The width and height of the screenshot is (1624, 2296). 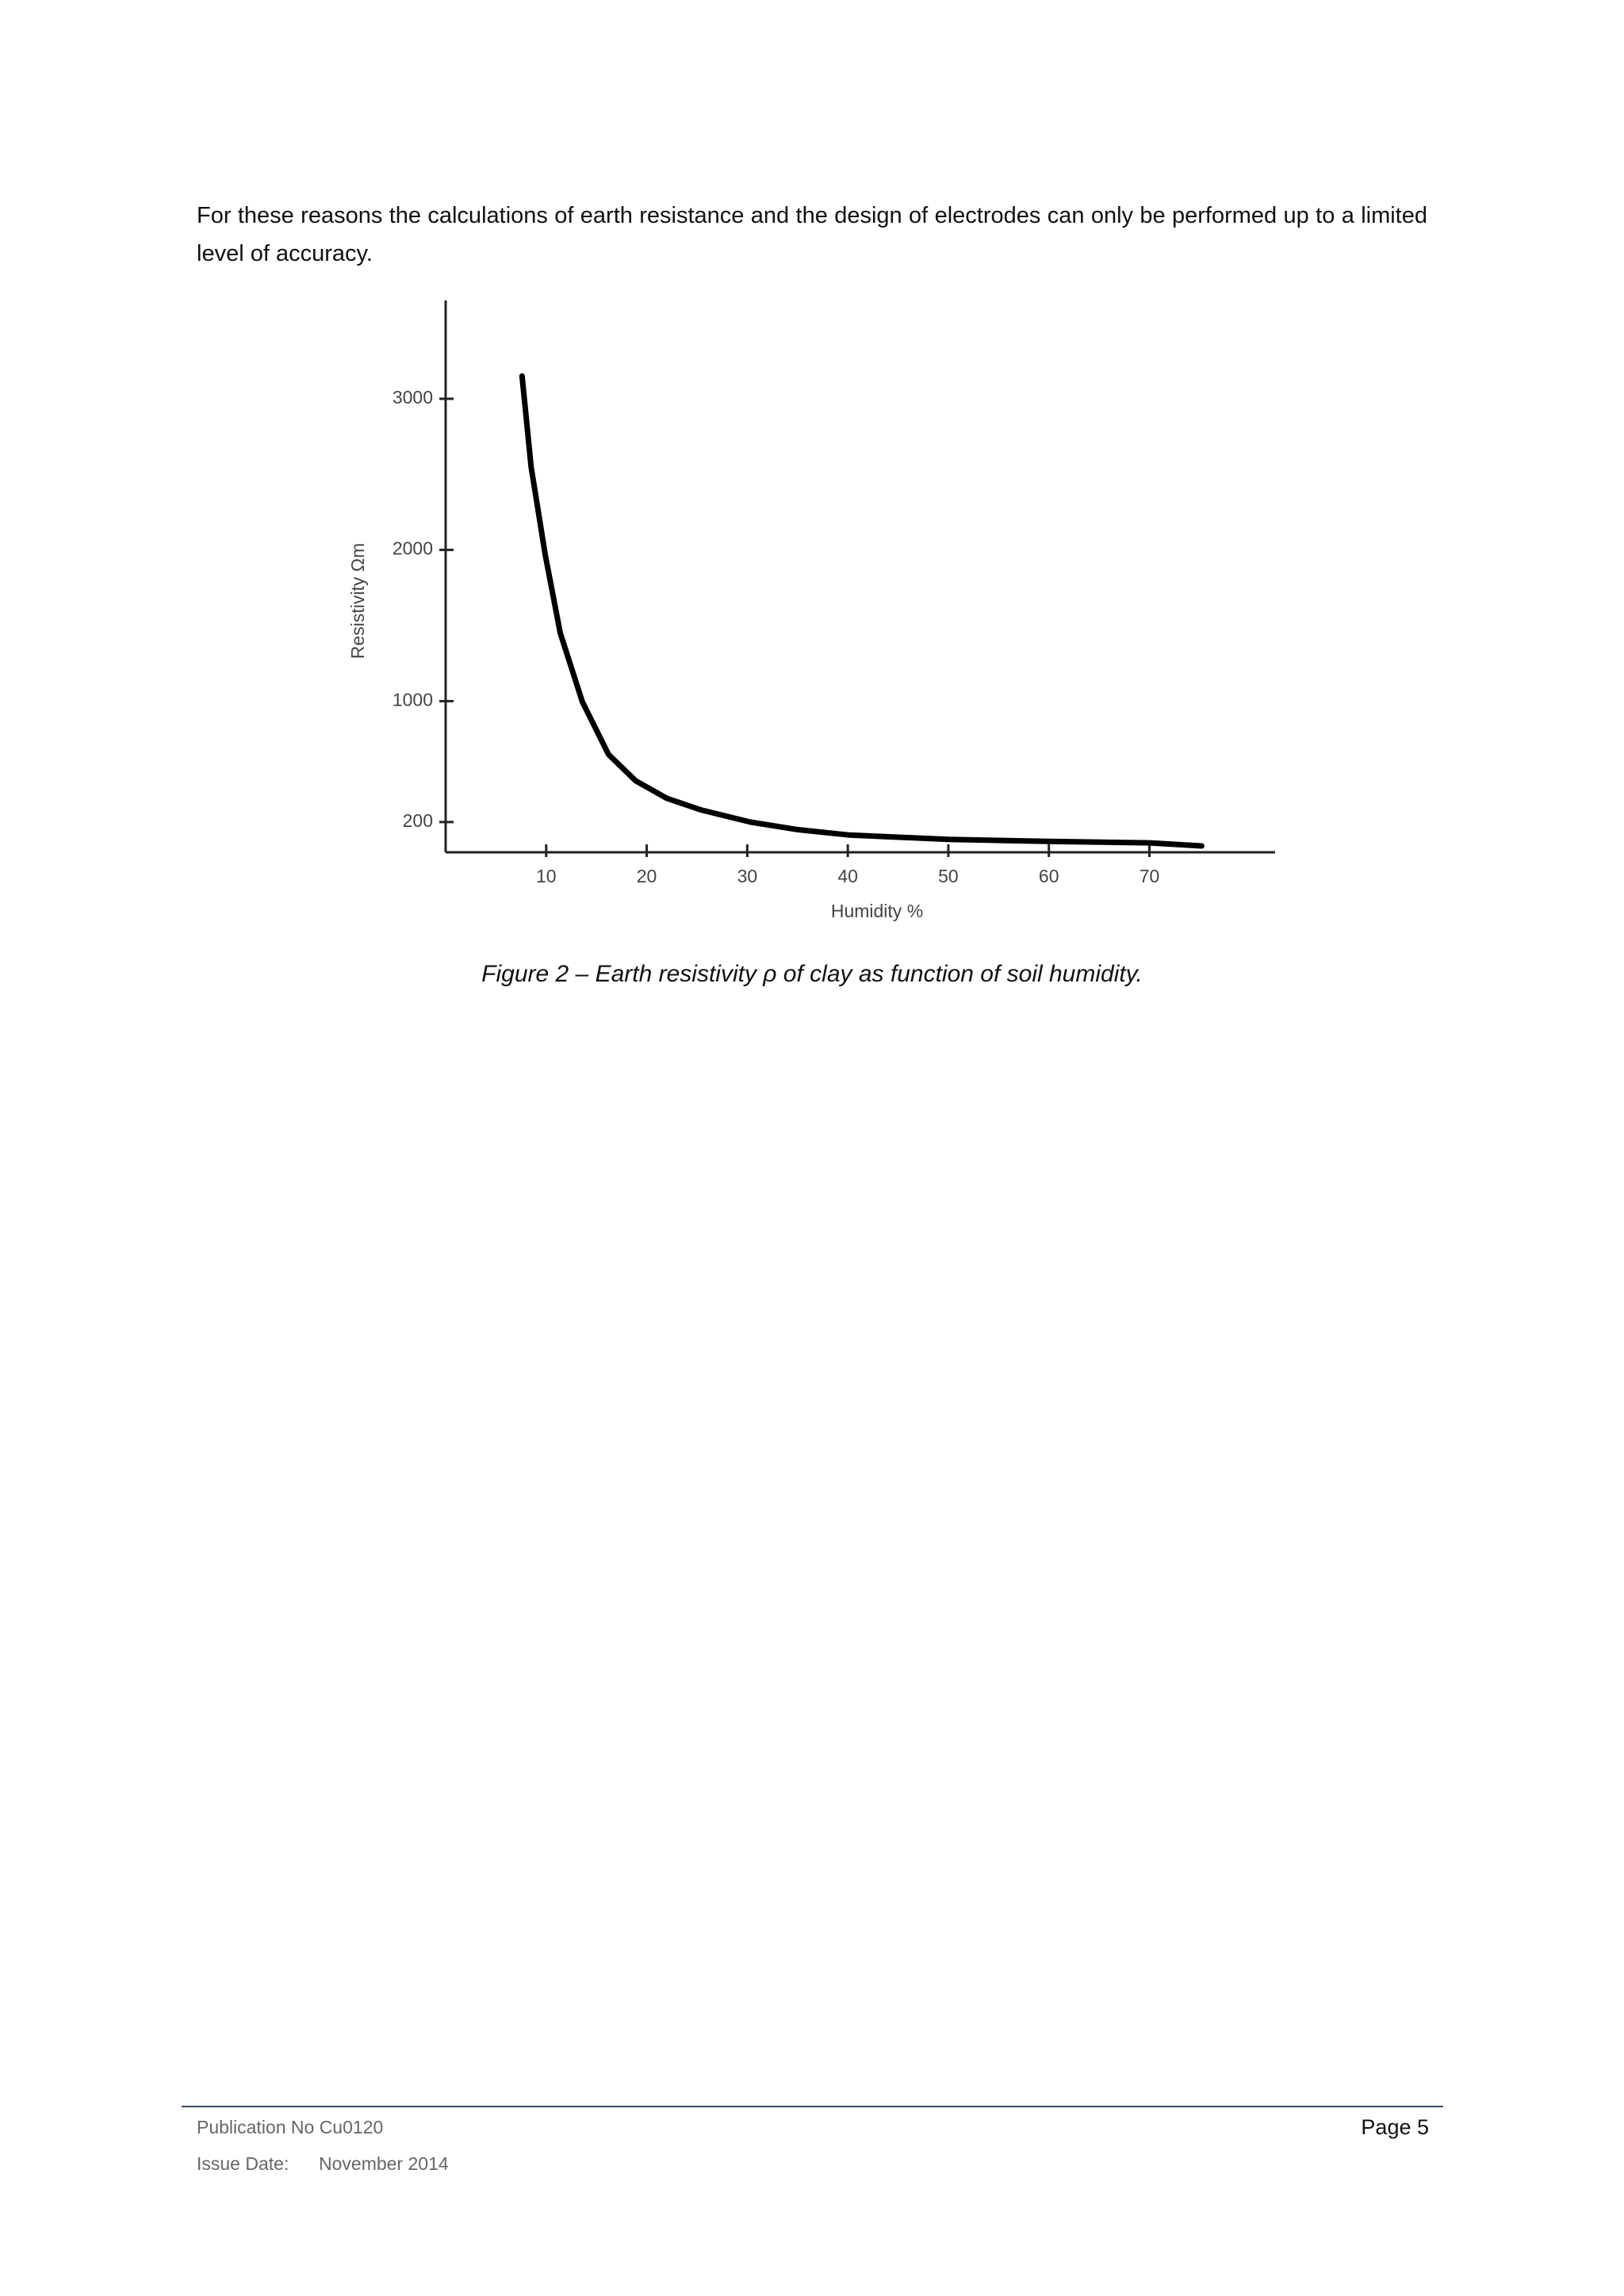 What do you see at coordinates (948, 876) in the screenshot?
I see `x-tick-label: 50` at bounding box center [948, 876].